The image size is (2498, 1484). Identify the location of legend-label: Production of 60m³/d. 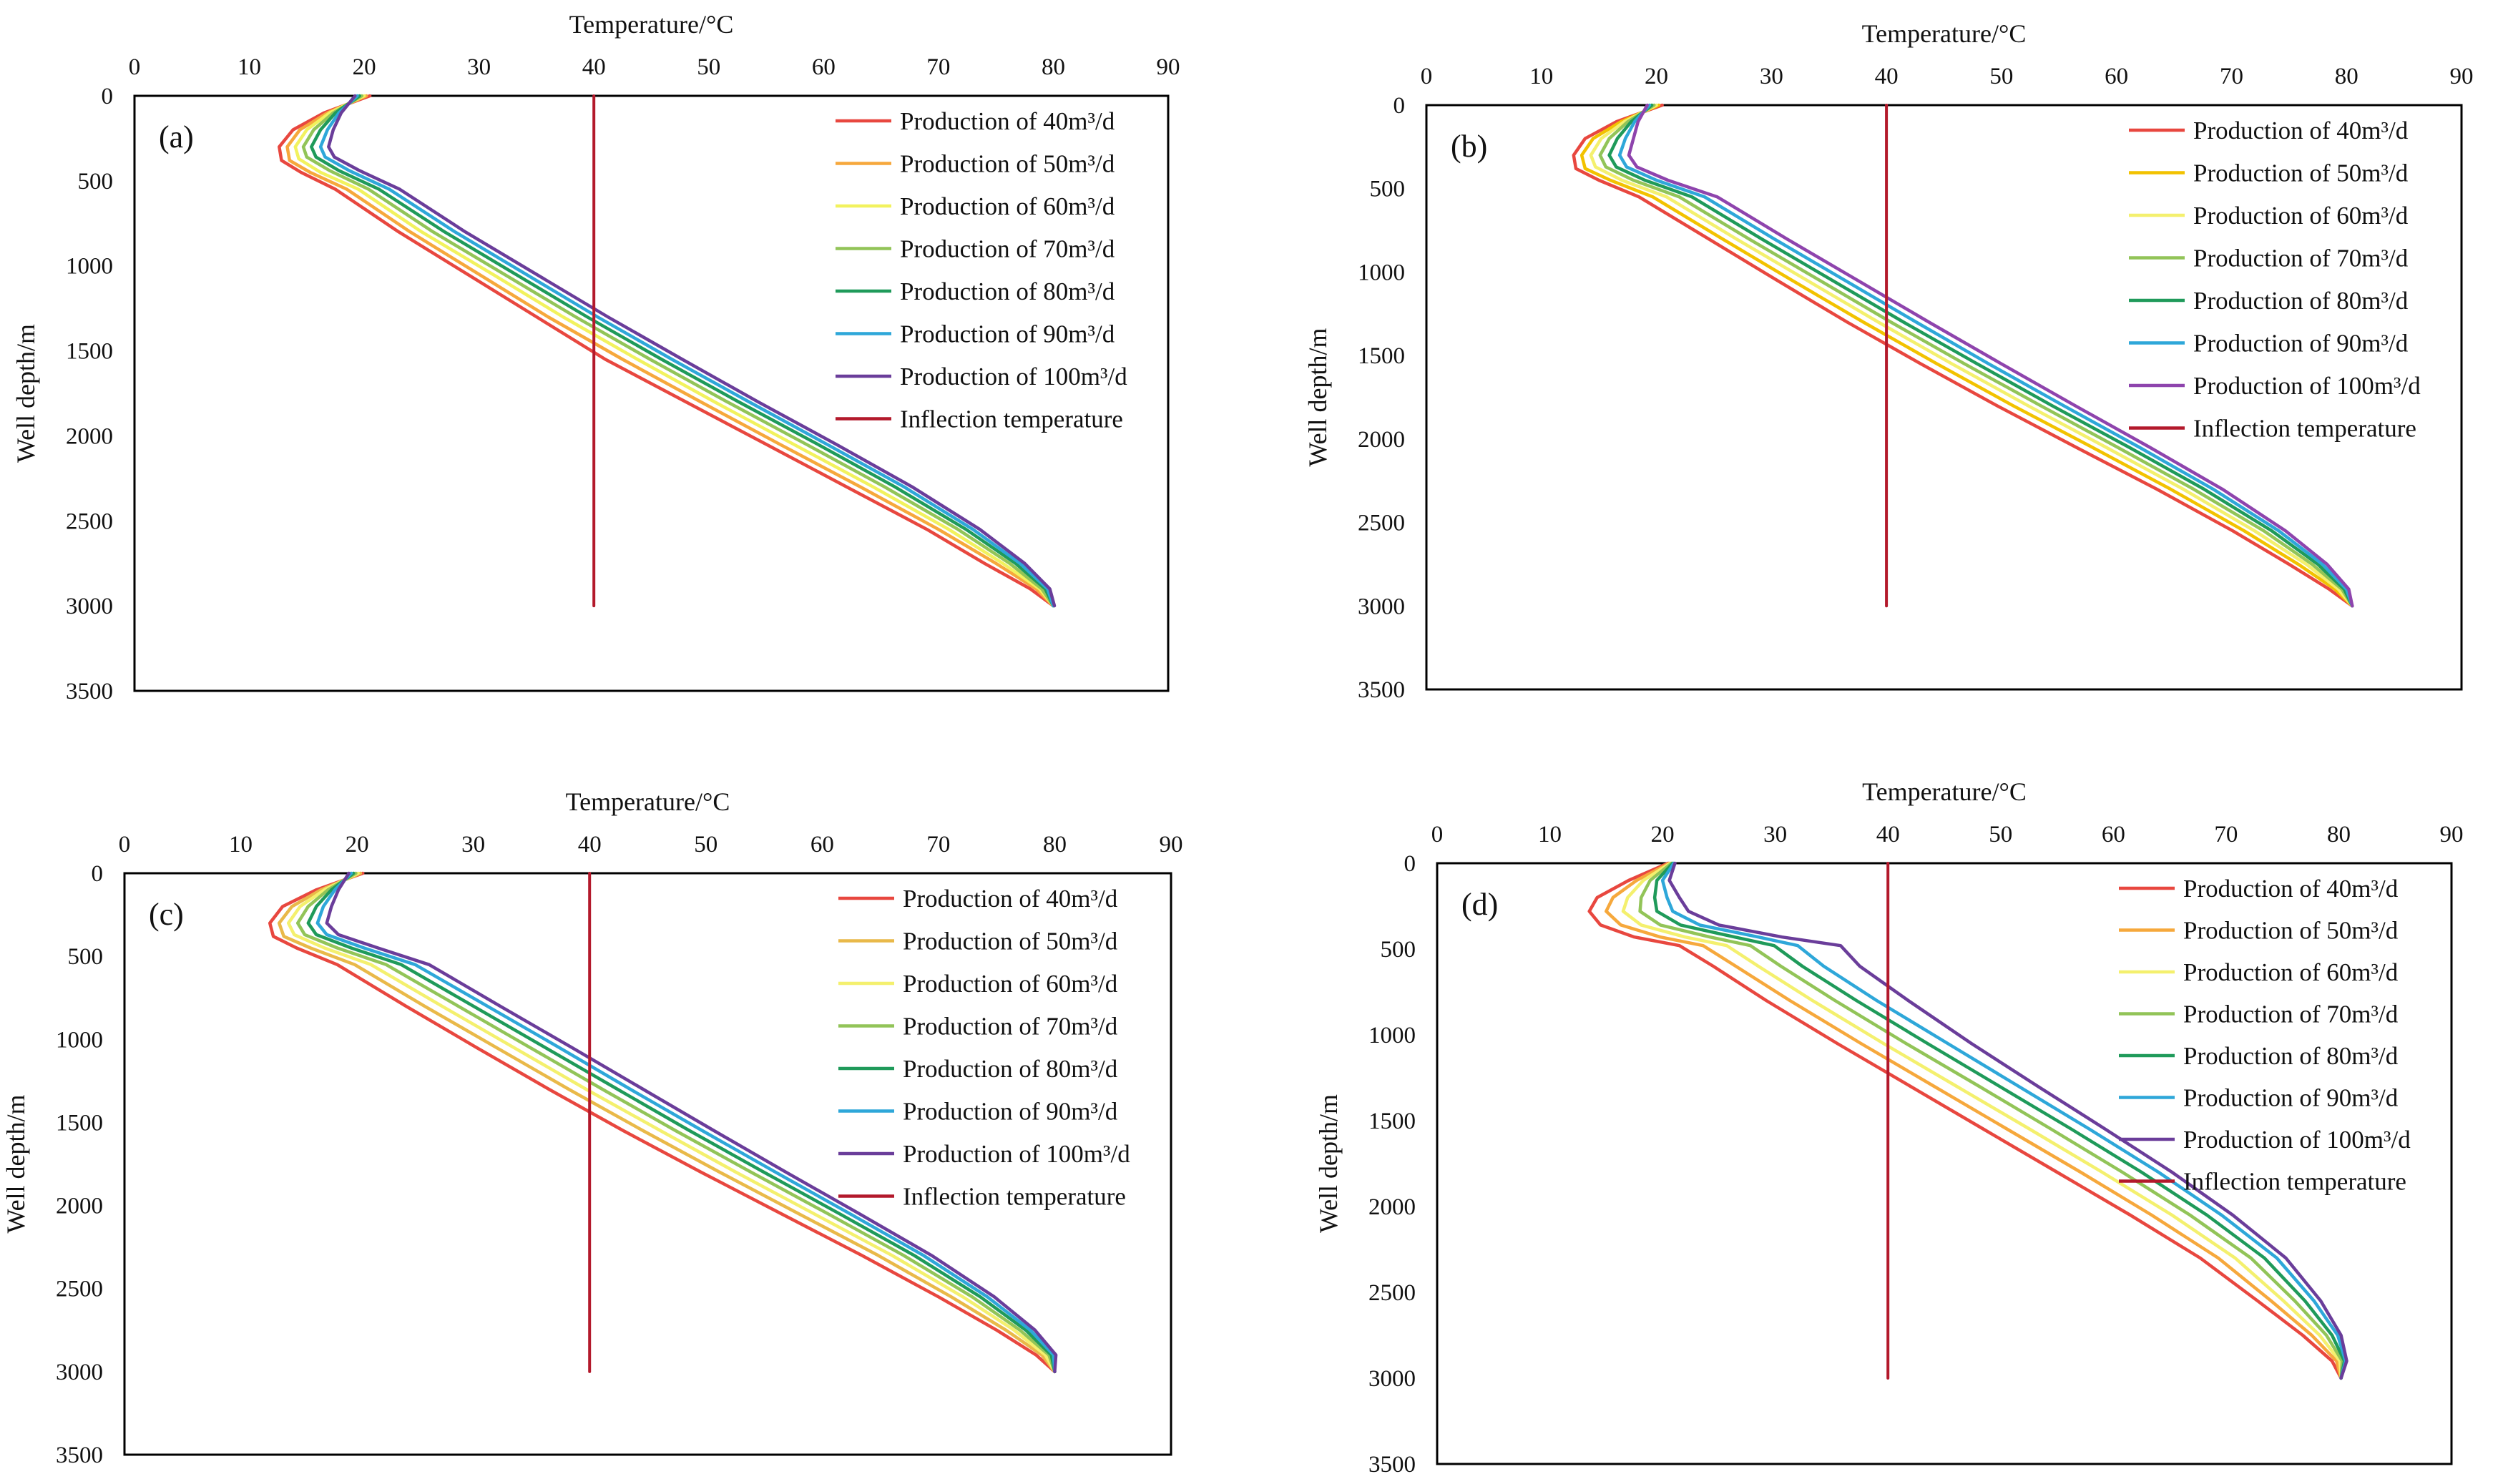
(2291, 972).